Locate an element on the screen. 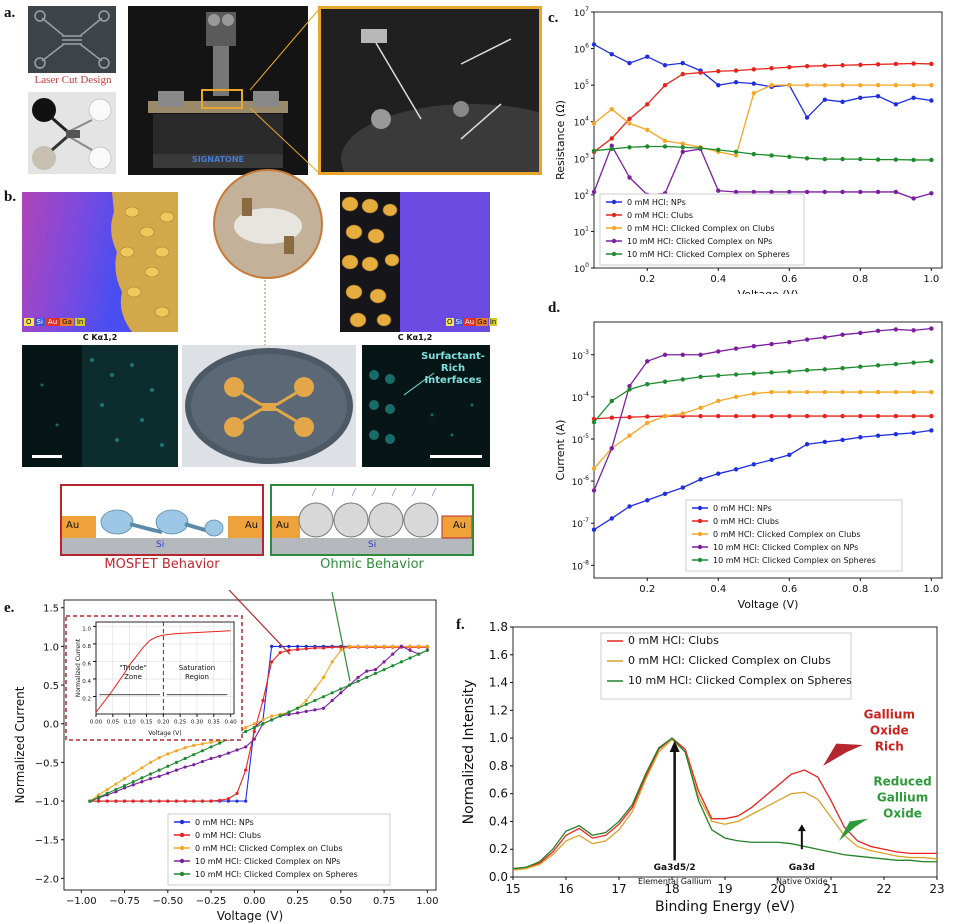 This screenshot has width=955, height=924. x-axis-label: Voltage (V) is located at coordinates (164, 733).